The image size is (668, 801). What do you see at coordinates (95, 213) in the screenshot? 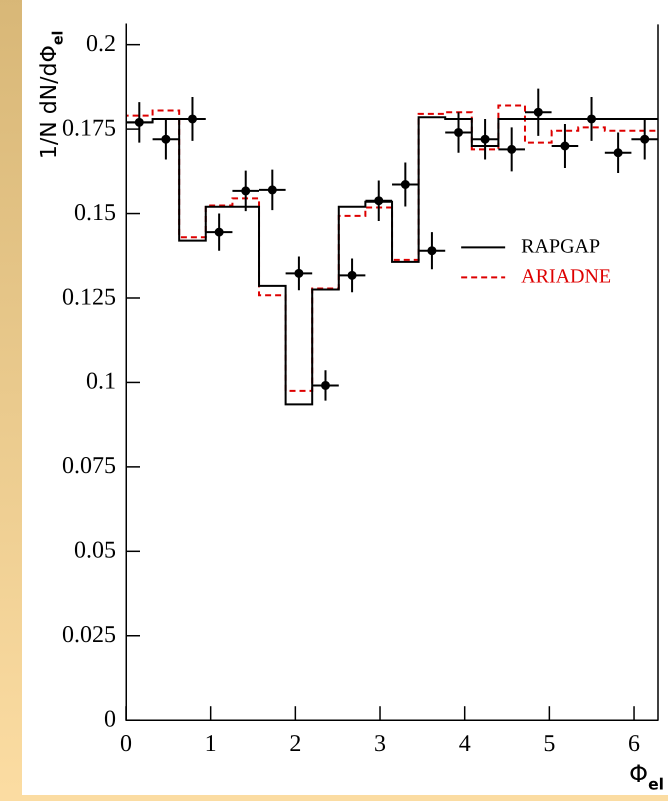
I see `y-tick-label: 0.15` at bounding box center [95, 213].